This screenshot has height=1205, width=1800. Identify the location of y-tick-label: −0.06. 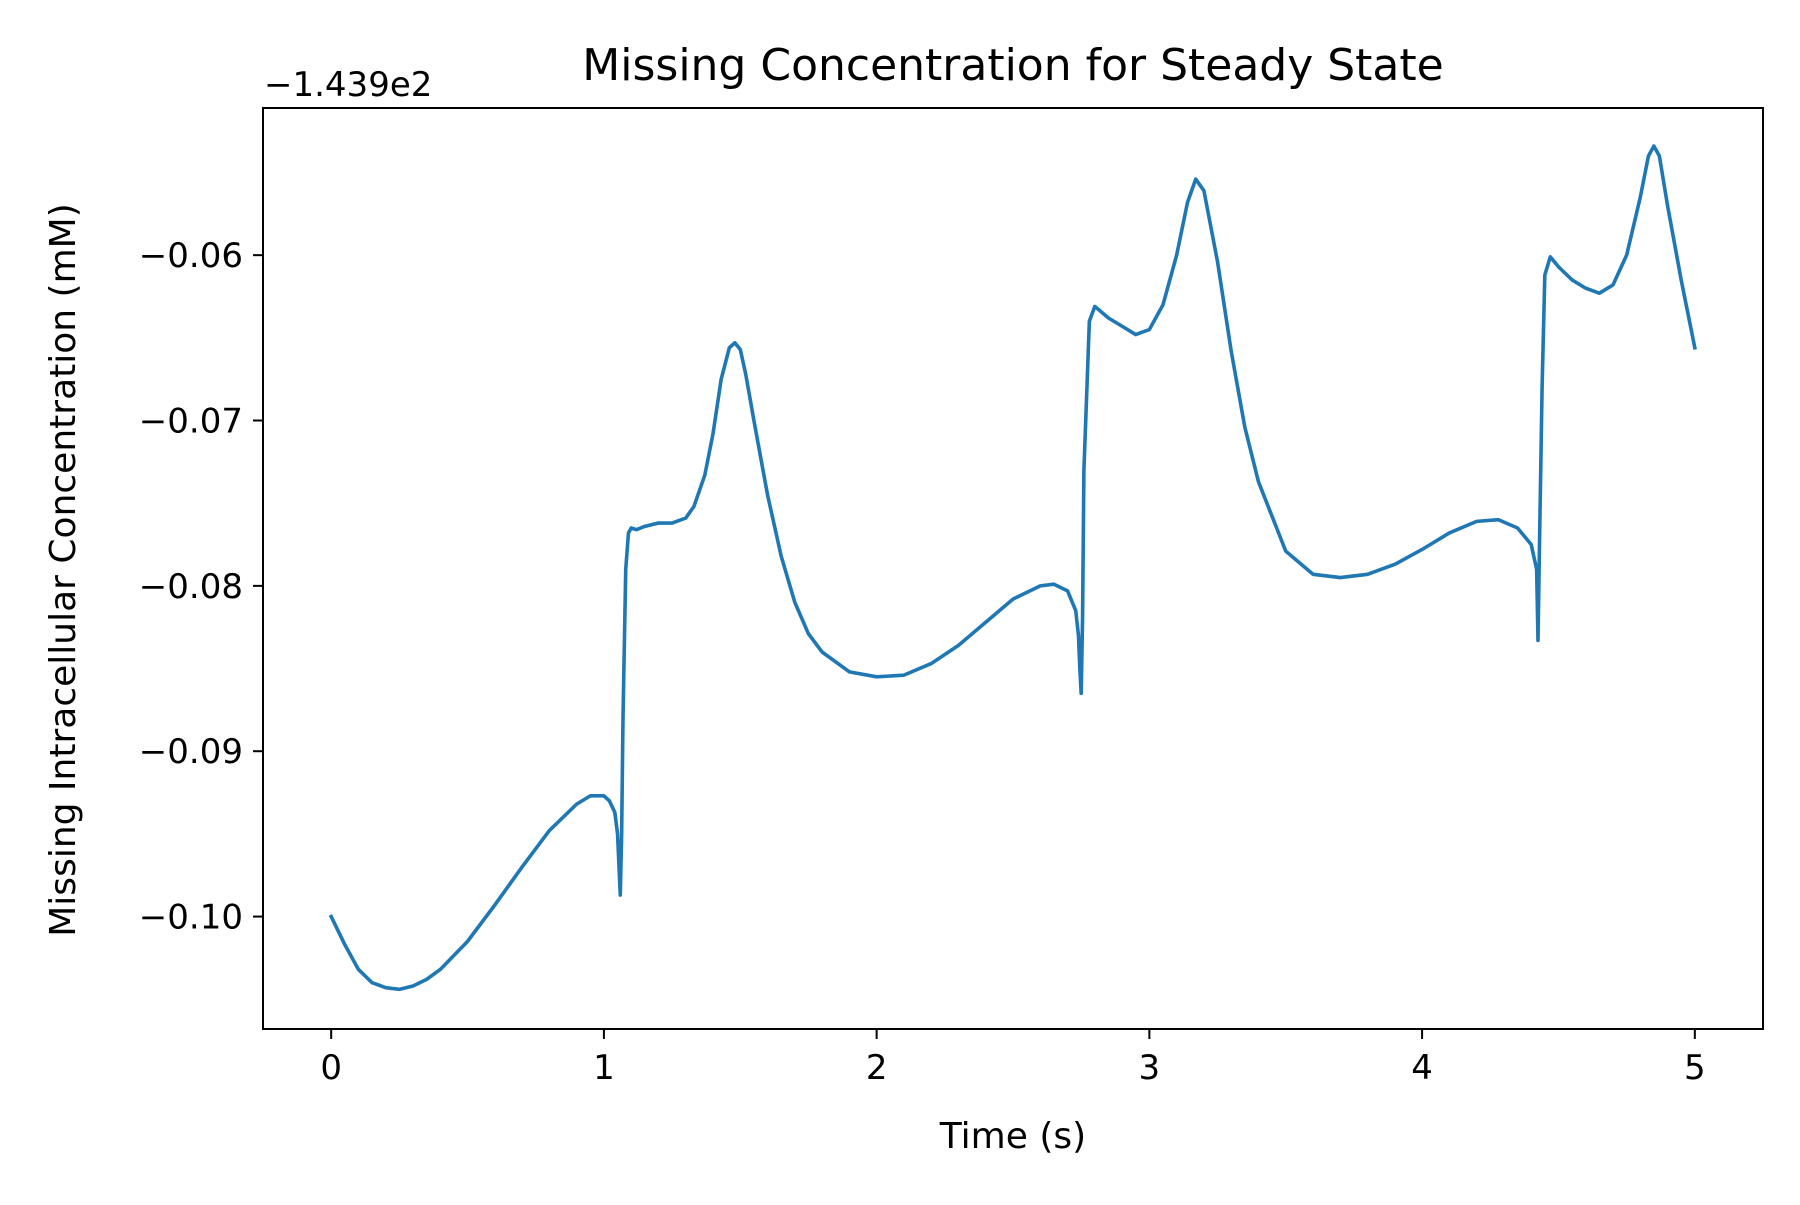
(191, 256).